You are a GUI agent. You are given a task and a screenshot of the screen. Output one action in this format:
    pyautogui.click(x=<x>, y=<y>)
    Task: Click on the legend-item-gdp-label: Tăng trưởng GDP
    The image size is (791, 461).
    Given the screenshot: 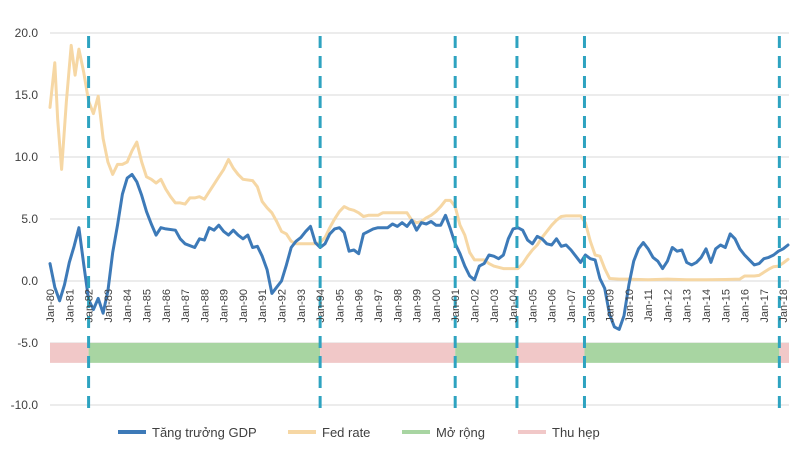 What is the action you would take?
    pyautogui.click(x=204, y=432)
    